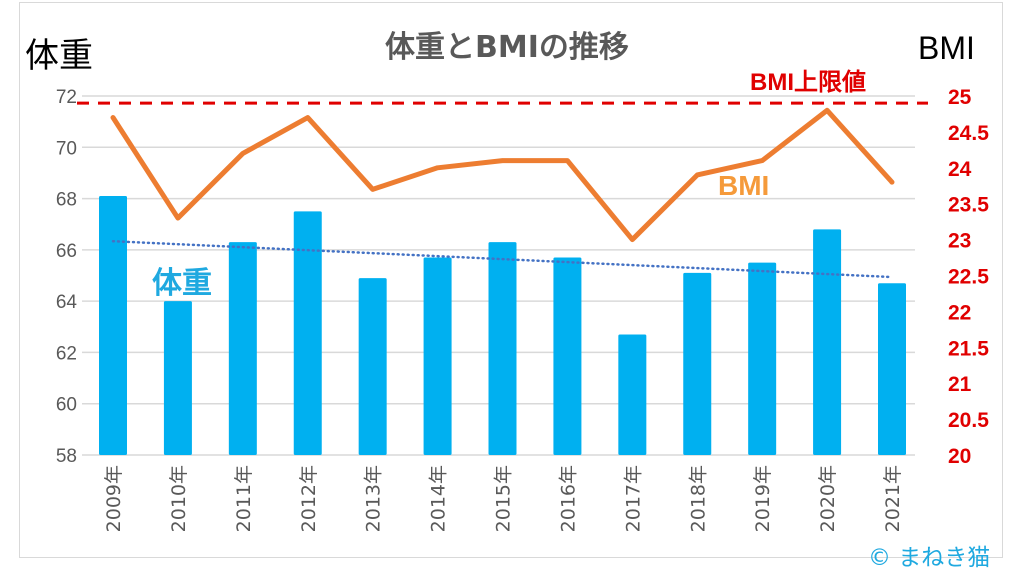 The height and width of the screenshot is (580, 1014). I want to click on x-tick-label: 2009年, so click(114, 498).